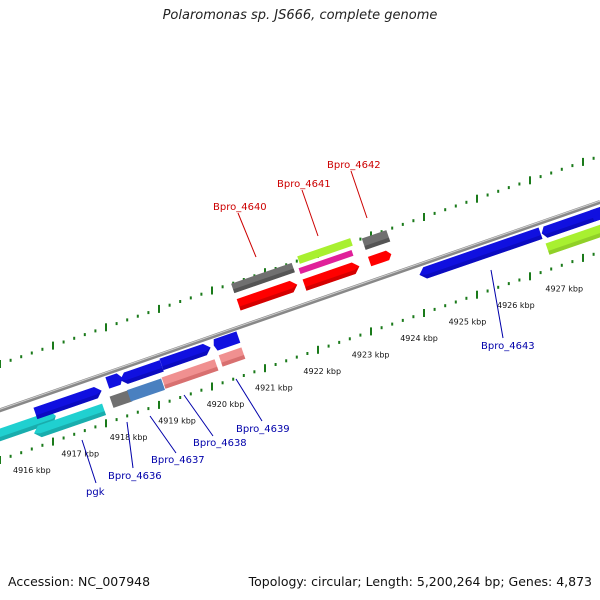 This screenshot has height=600, width=600. I want to click on tick-label: 4925 kbp, so click(468, 322).